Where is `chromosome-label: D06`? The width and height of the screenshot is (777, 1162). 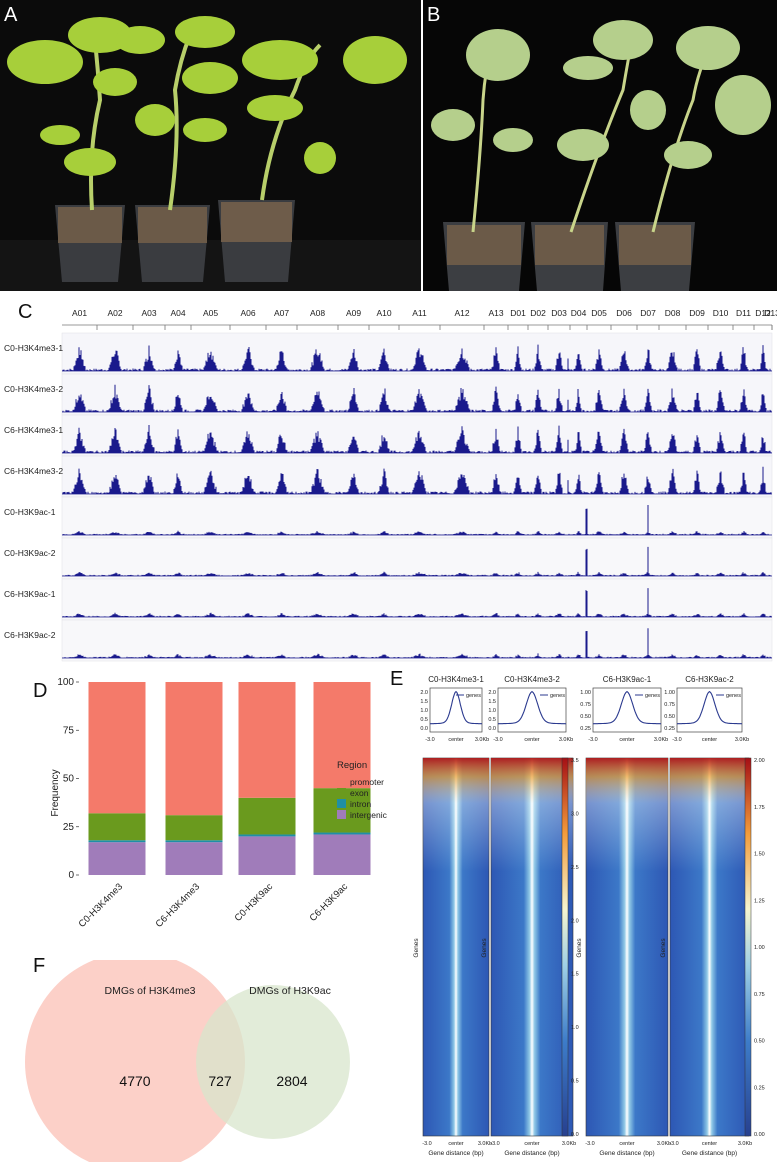
chromosome-label: D06 is located at coordinates (624, 313).